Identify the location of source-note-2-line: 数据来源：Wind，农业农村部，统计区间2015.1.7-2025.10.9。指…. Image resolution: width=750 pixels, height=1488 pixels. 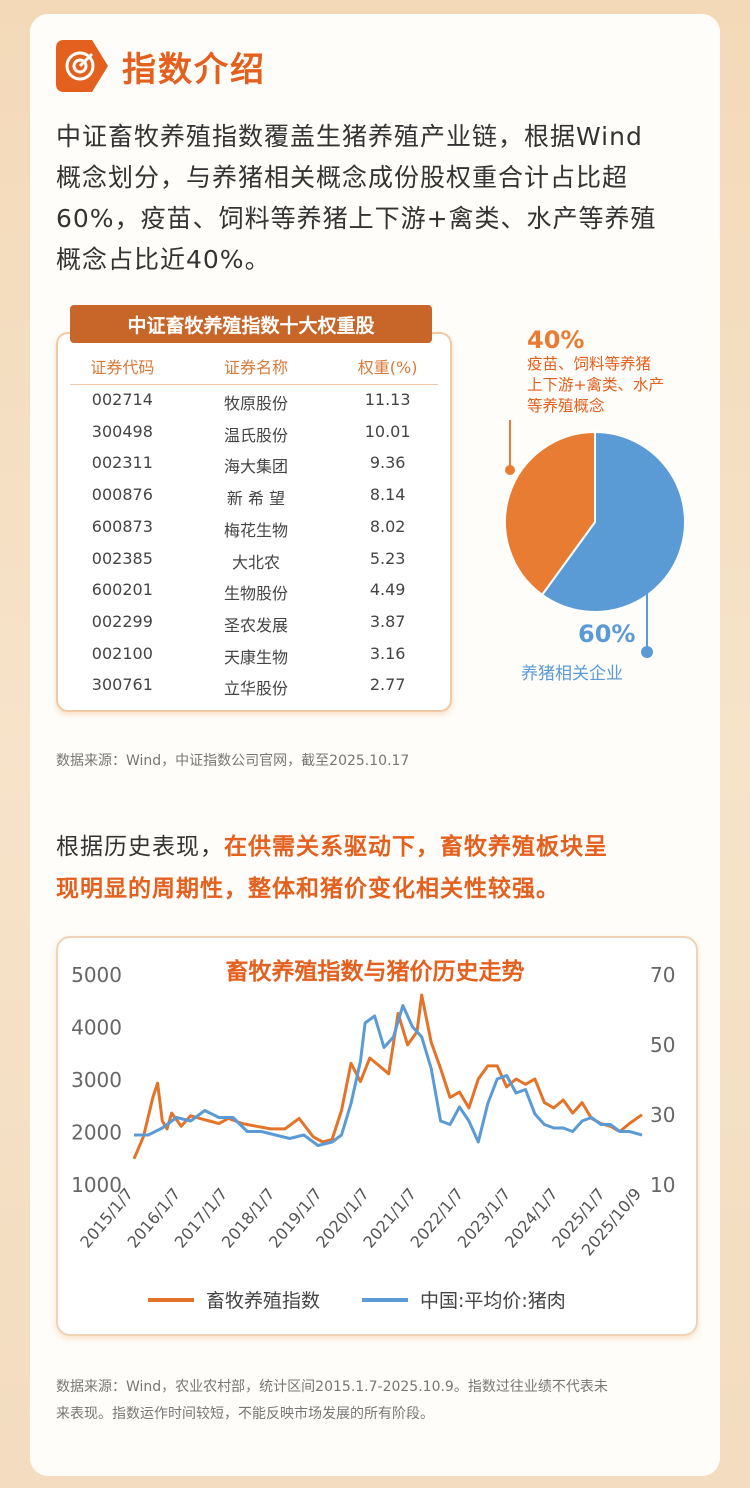
(381, 1387).